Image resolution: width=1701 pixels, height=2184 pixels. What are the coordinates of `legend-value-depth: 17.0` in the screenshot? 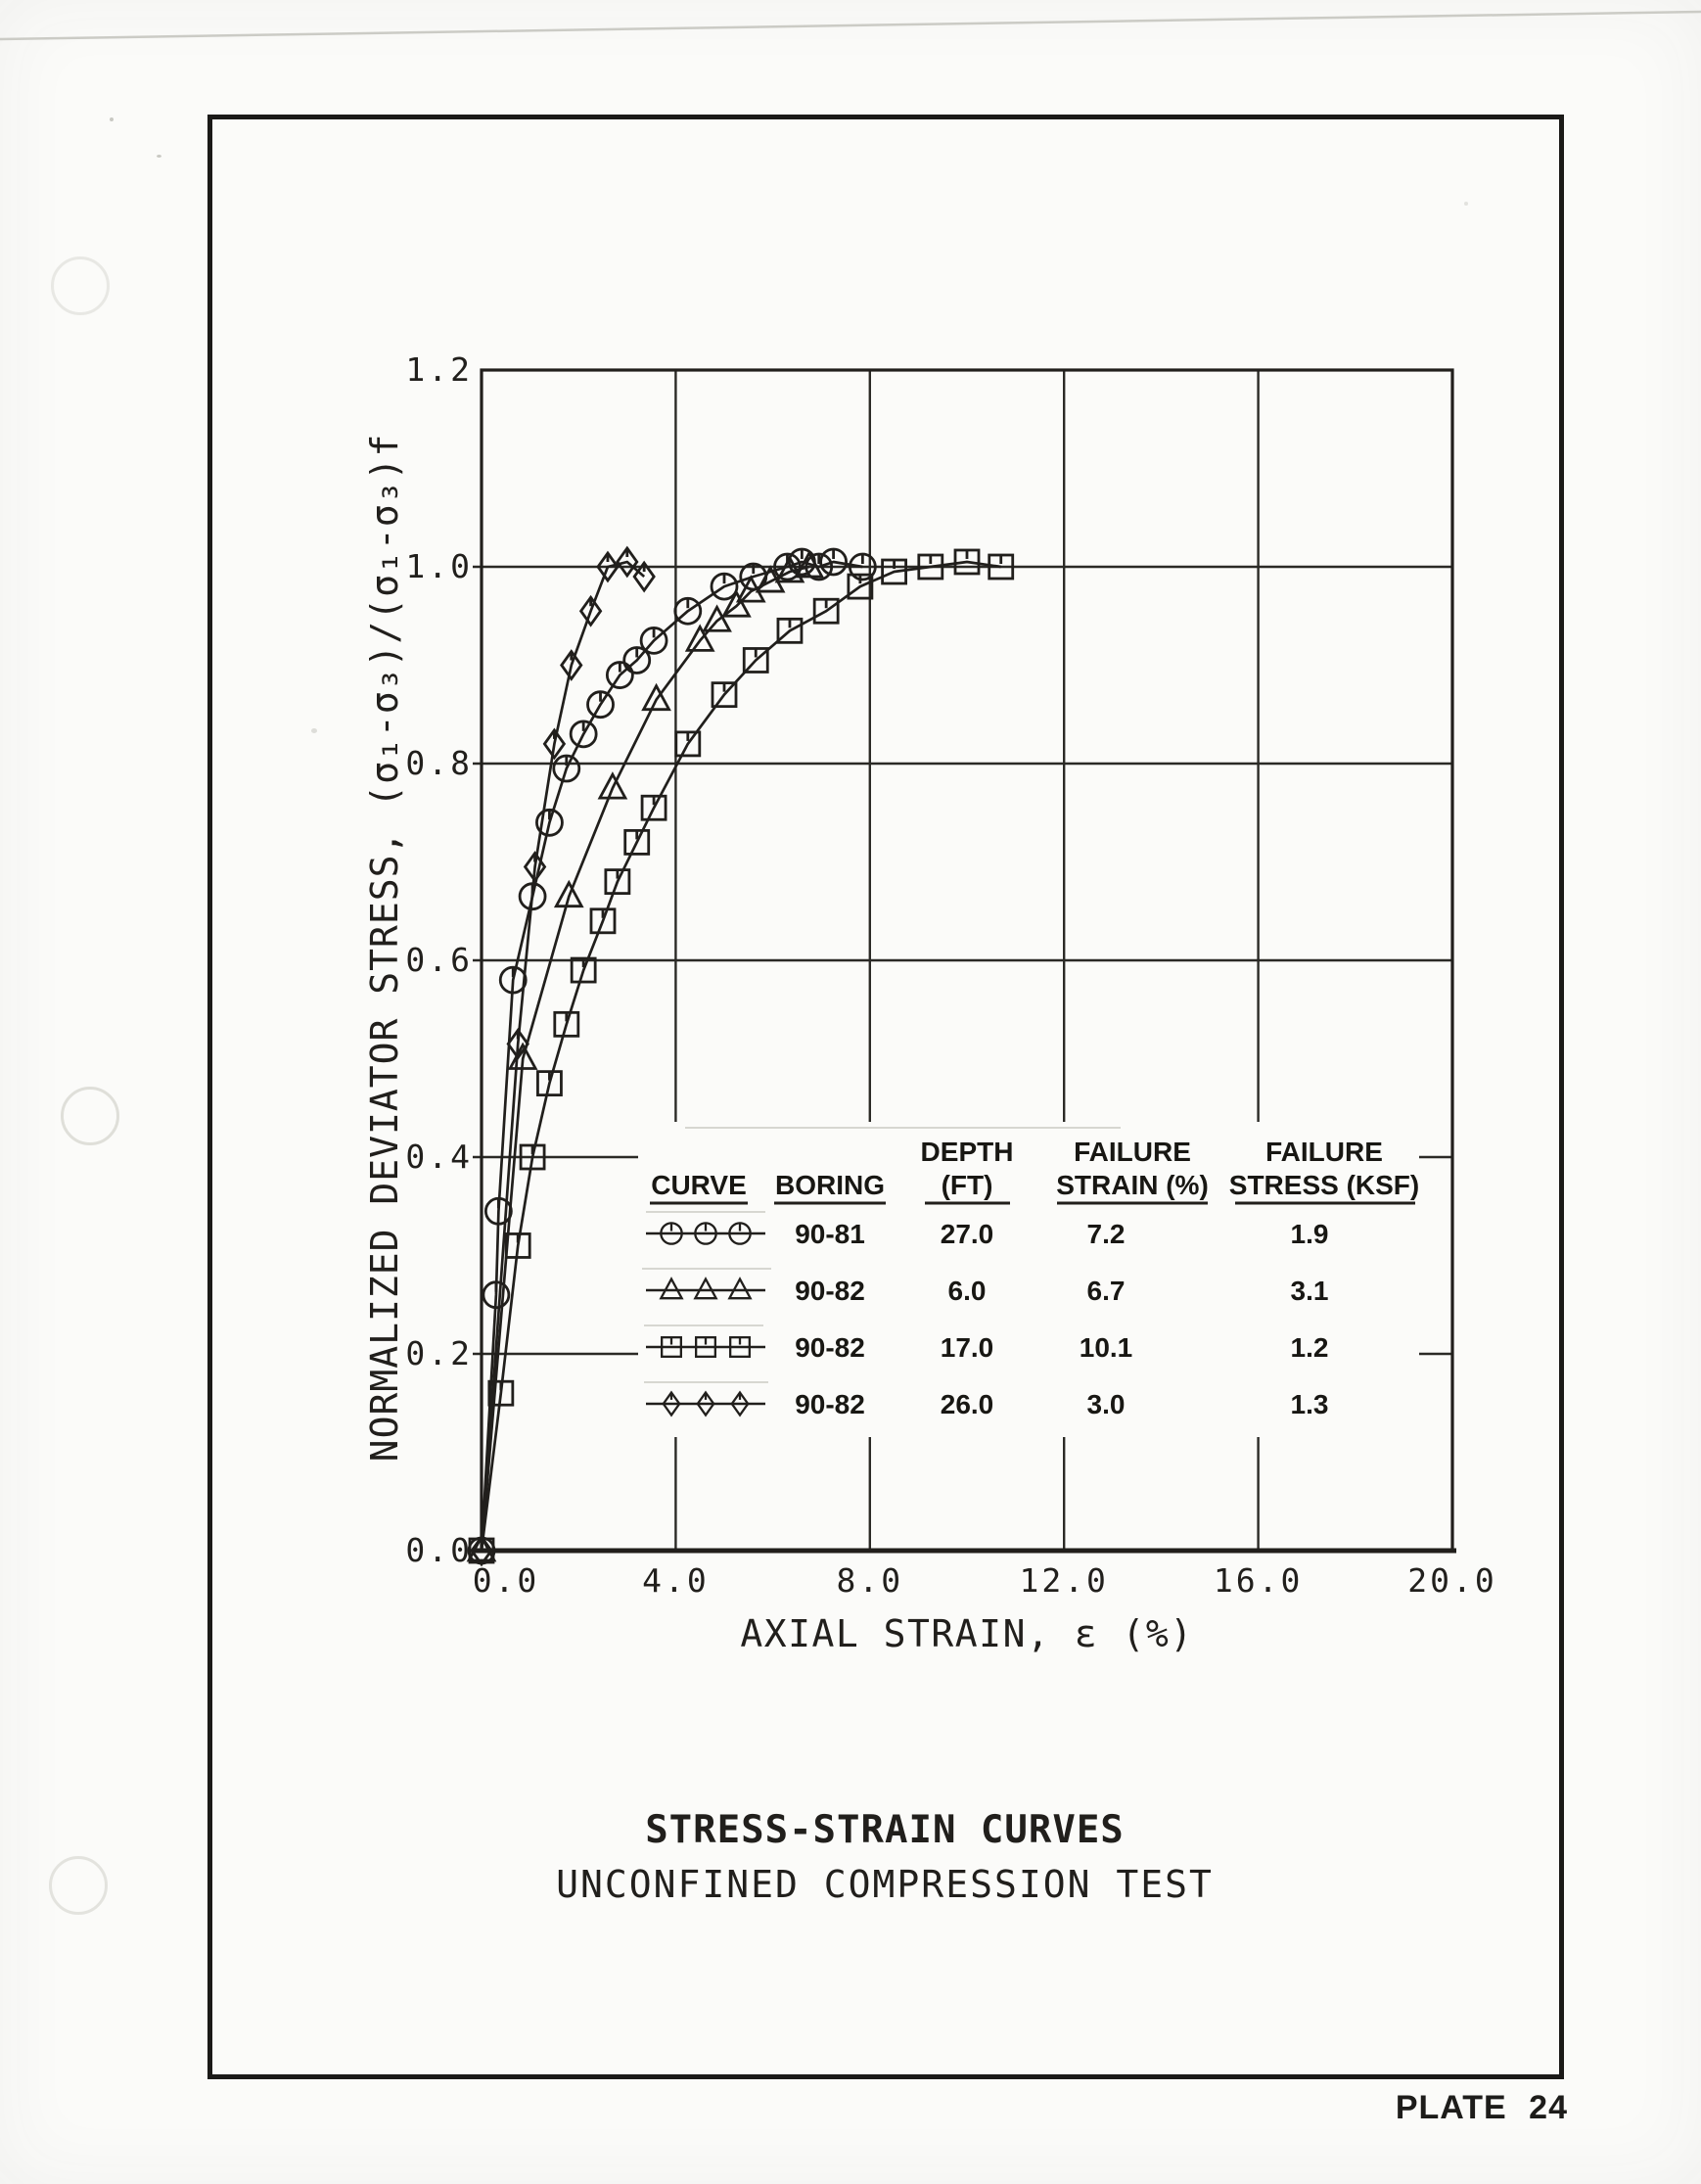 It's located at (967, 1347).